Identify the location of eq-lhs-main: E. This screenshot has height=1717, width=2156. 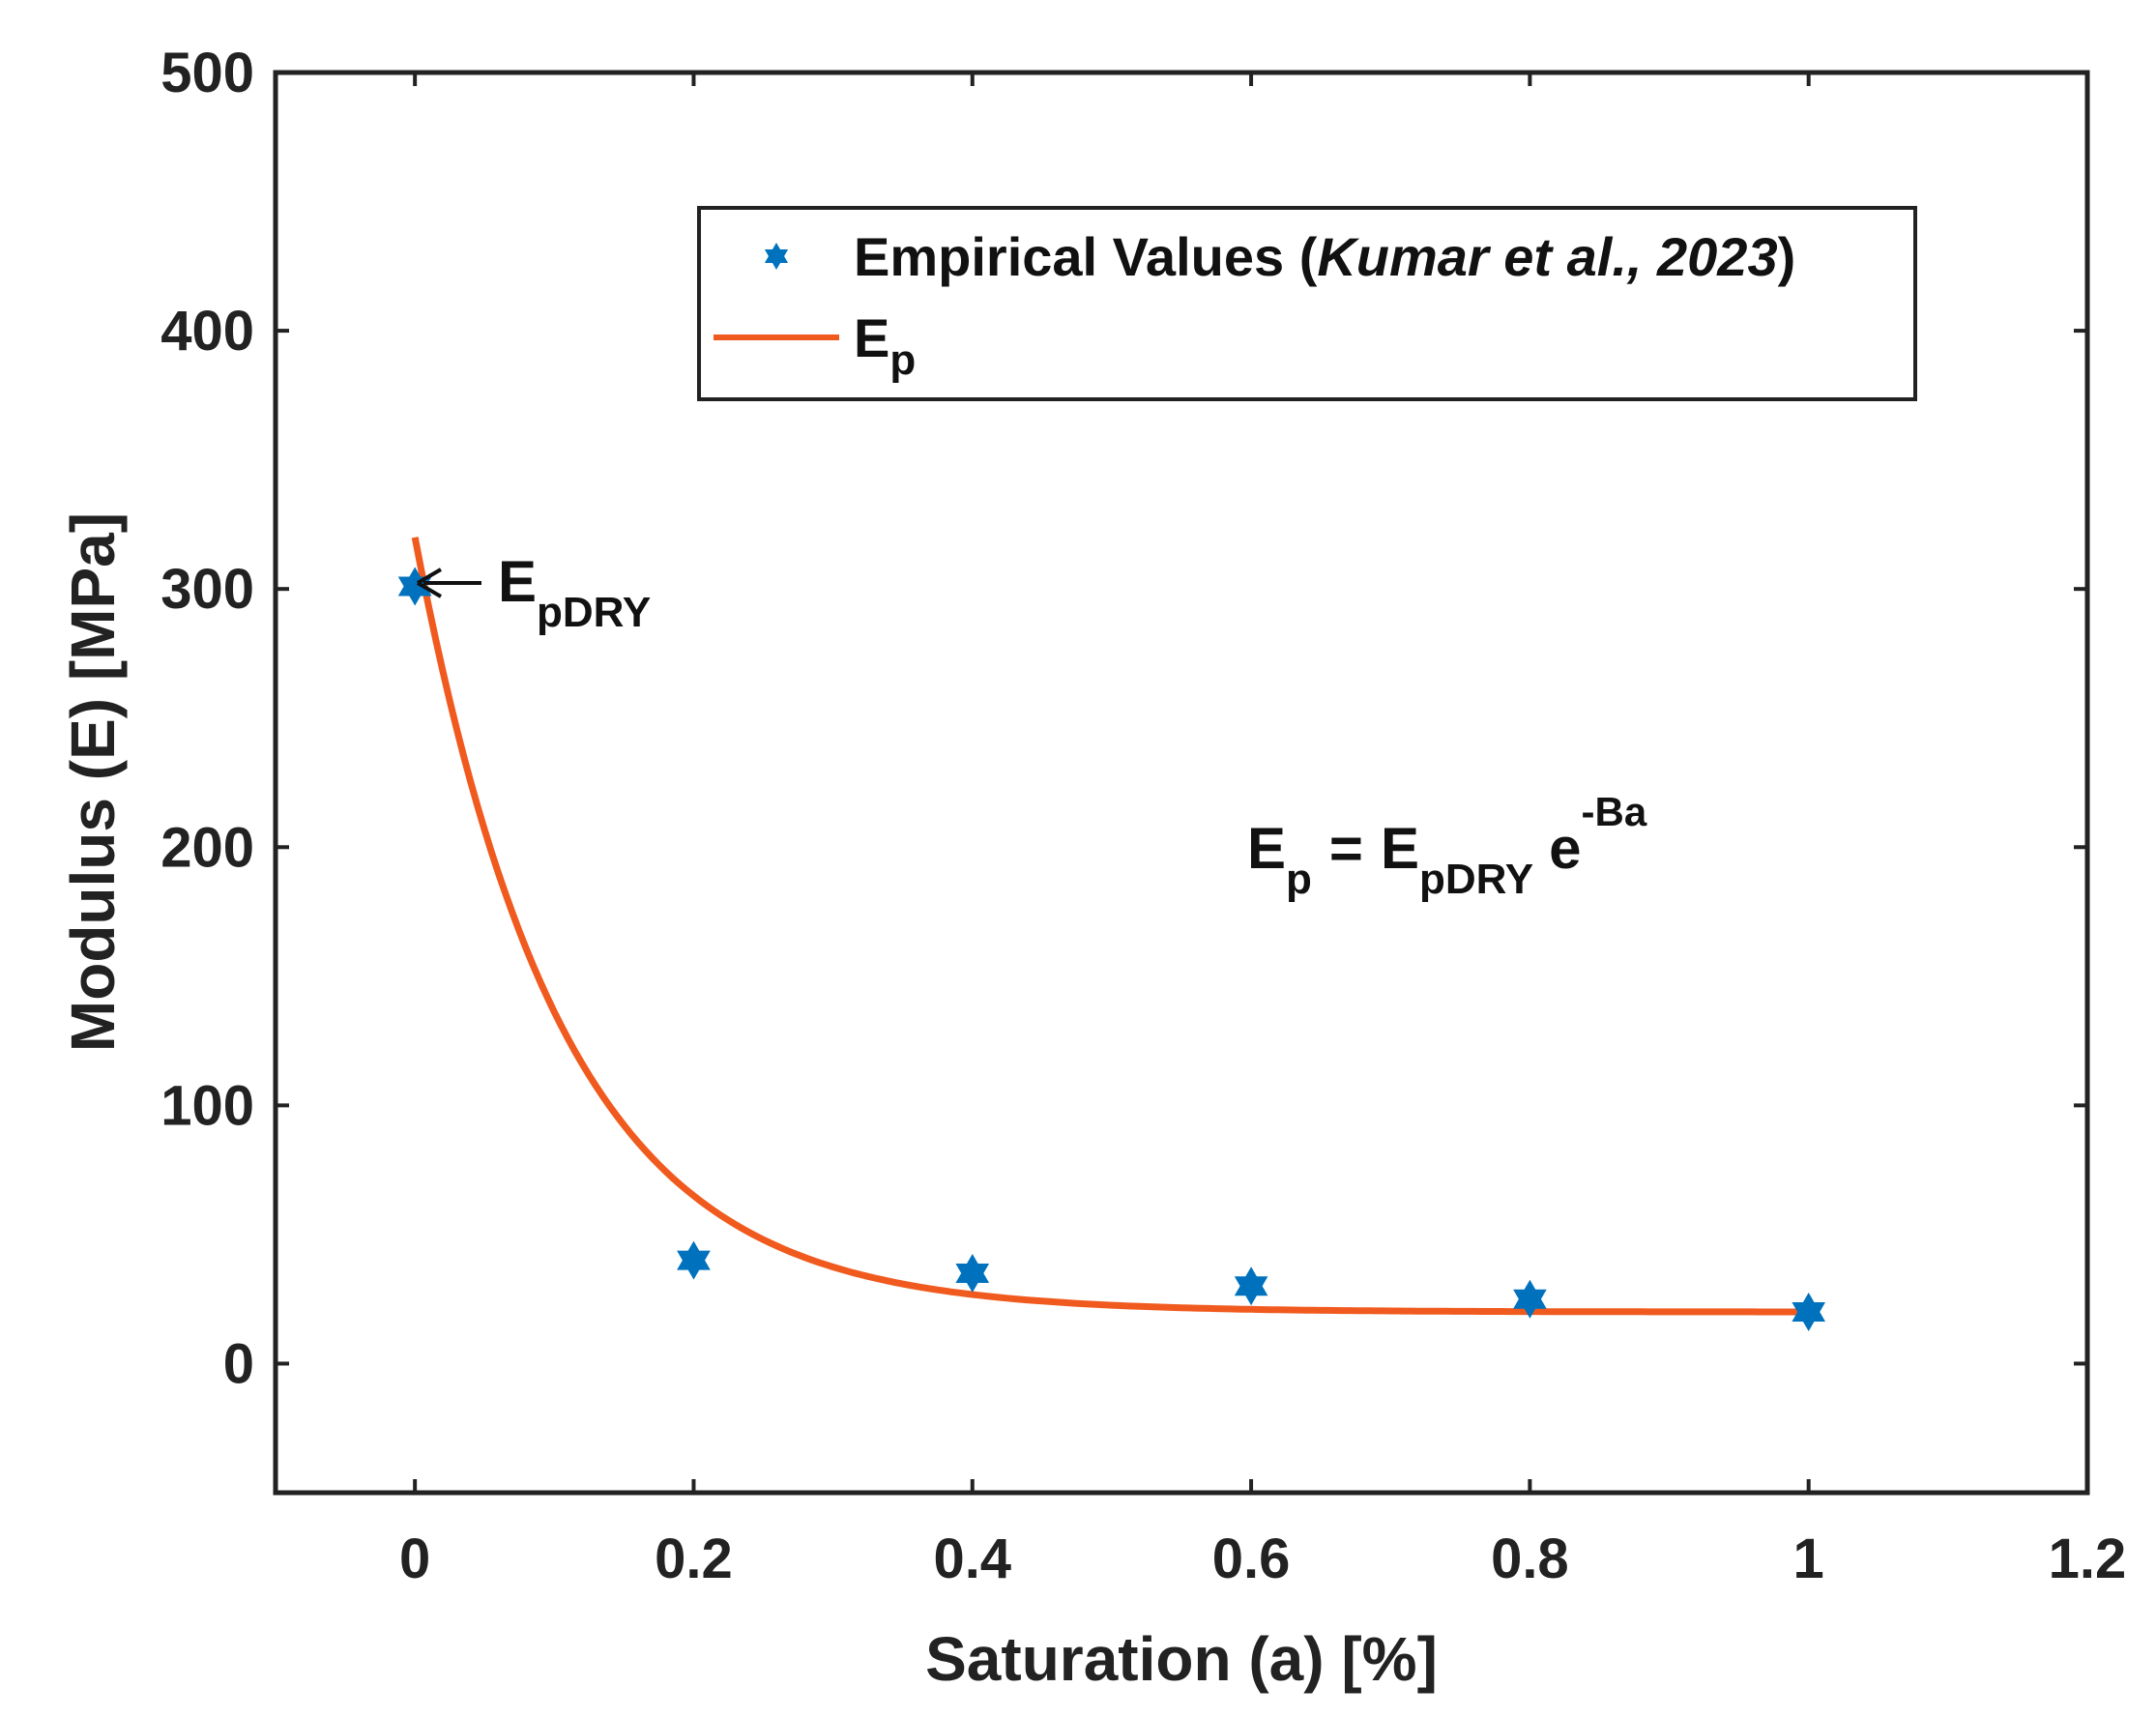
(1266, 848).